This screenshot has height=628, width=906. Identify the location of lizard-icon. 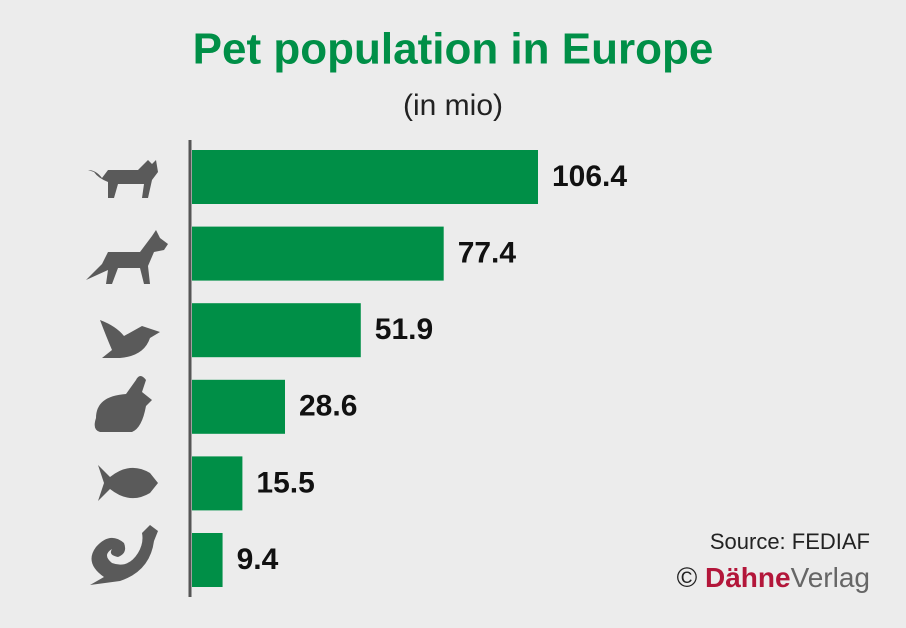
(124, 555).